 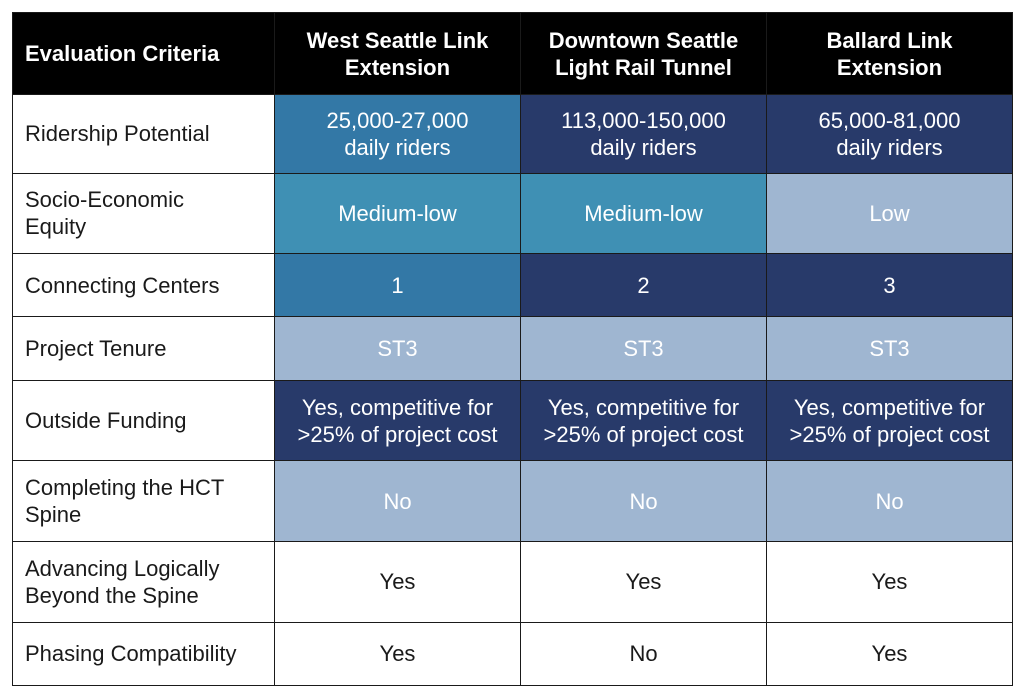 What do you see at coordinates (643, 67) in the screenshot?
I see `header-line: Light Rail Tunnel` at bounding box center [643, 67].